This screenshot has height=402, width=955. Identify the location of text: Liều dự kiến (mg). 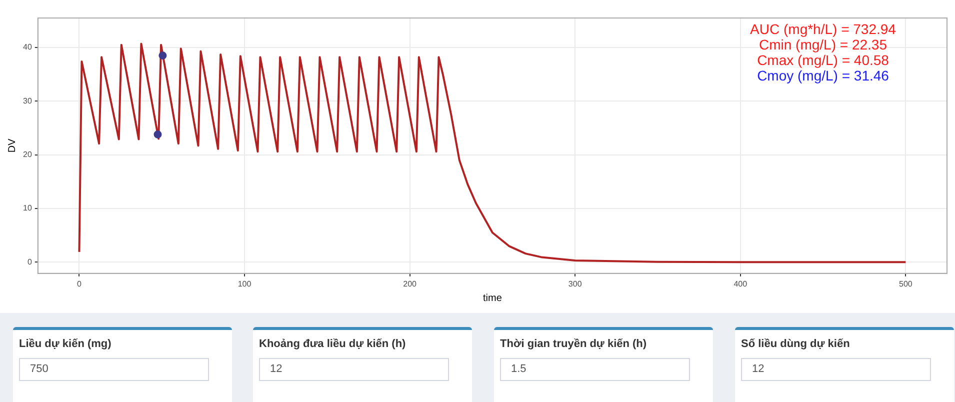
(65, 344).